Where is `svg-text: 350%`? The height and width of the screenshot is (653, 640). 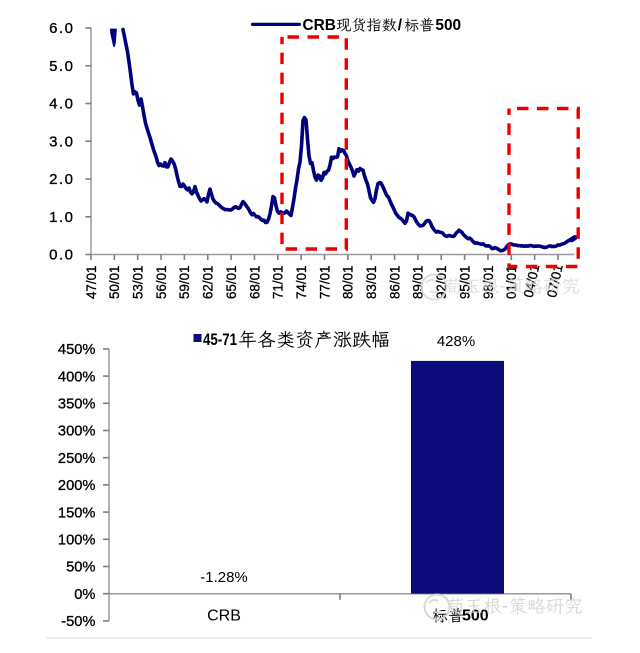 svg-text: 350% is located at coordinates (77, 405).